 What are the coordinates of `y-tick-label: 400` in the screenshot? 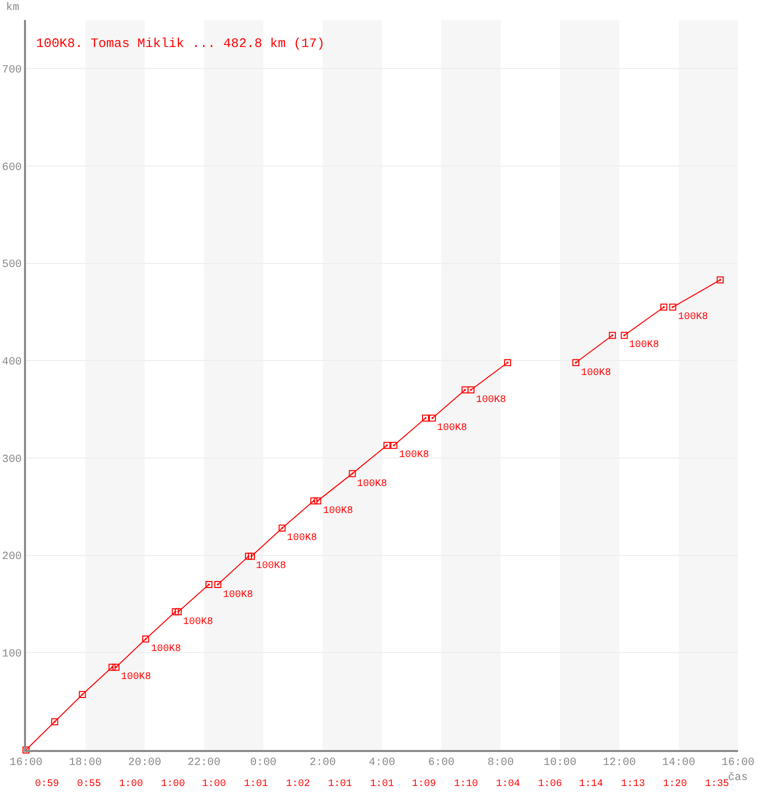 It's located at (12, 362).